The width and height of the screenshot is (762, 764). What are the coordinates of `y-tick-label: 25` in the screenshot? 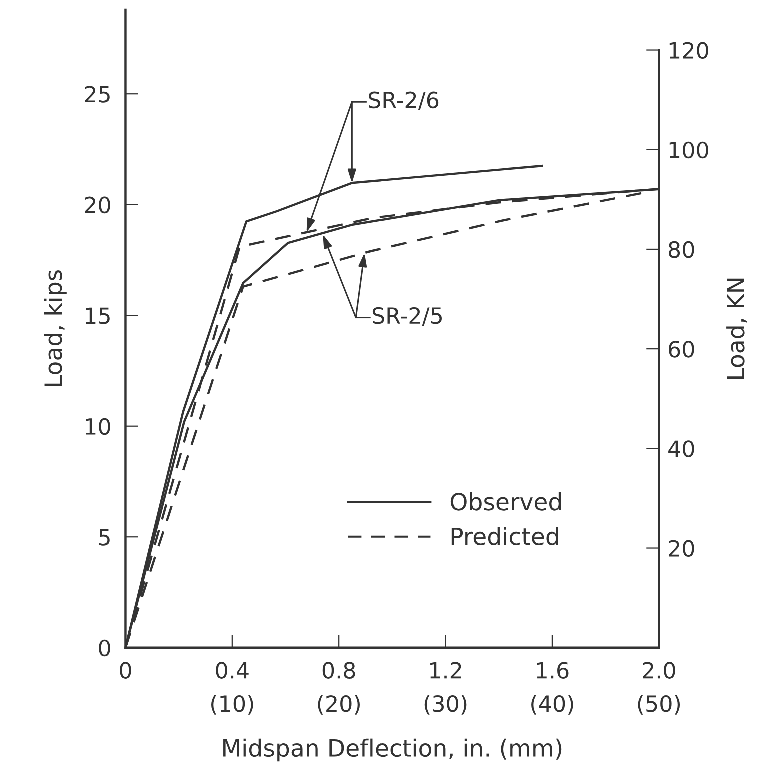 It's located at (97, 94).